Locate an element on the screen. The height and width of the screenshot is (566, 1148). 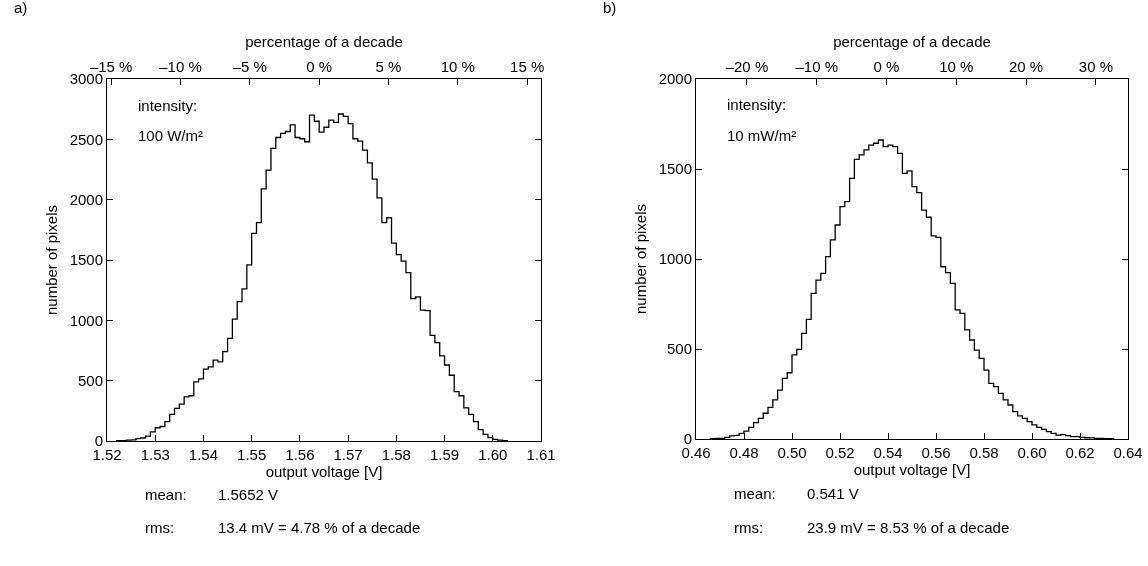
annotation: 10 mW/m² is located at coordinates (762, 135).